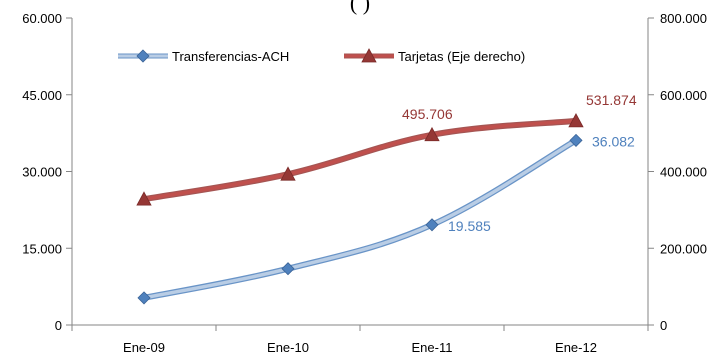 The image size is (721, 363). Describe the element at coordinates (683, 172) in the screenshot. I see `y-right-tick-label: 400.000` at that location.